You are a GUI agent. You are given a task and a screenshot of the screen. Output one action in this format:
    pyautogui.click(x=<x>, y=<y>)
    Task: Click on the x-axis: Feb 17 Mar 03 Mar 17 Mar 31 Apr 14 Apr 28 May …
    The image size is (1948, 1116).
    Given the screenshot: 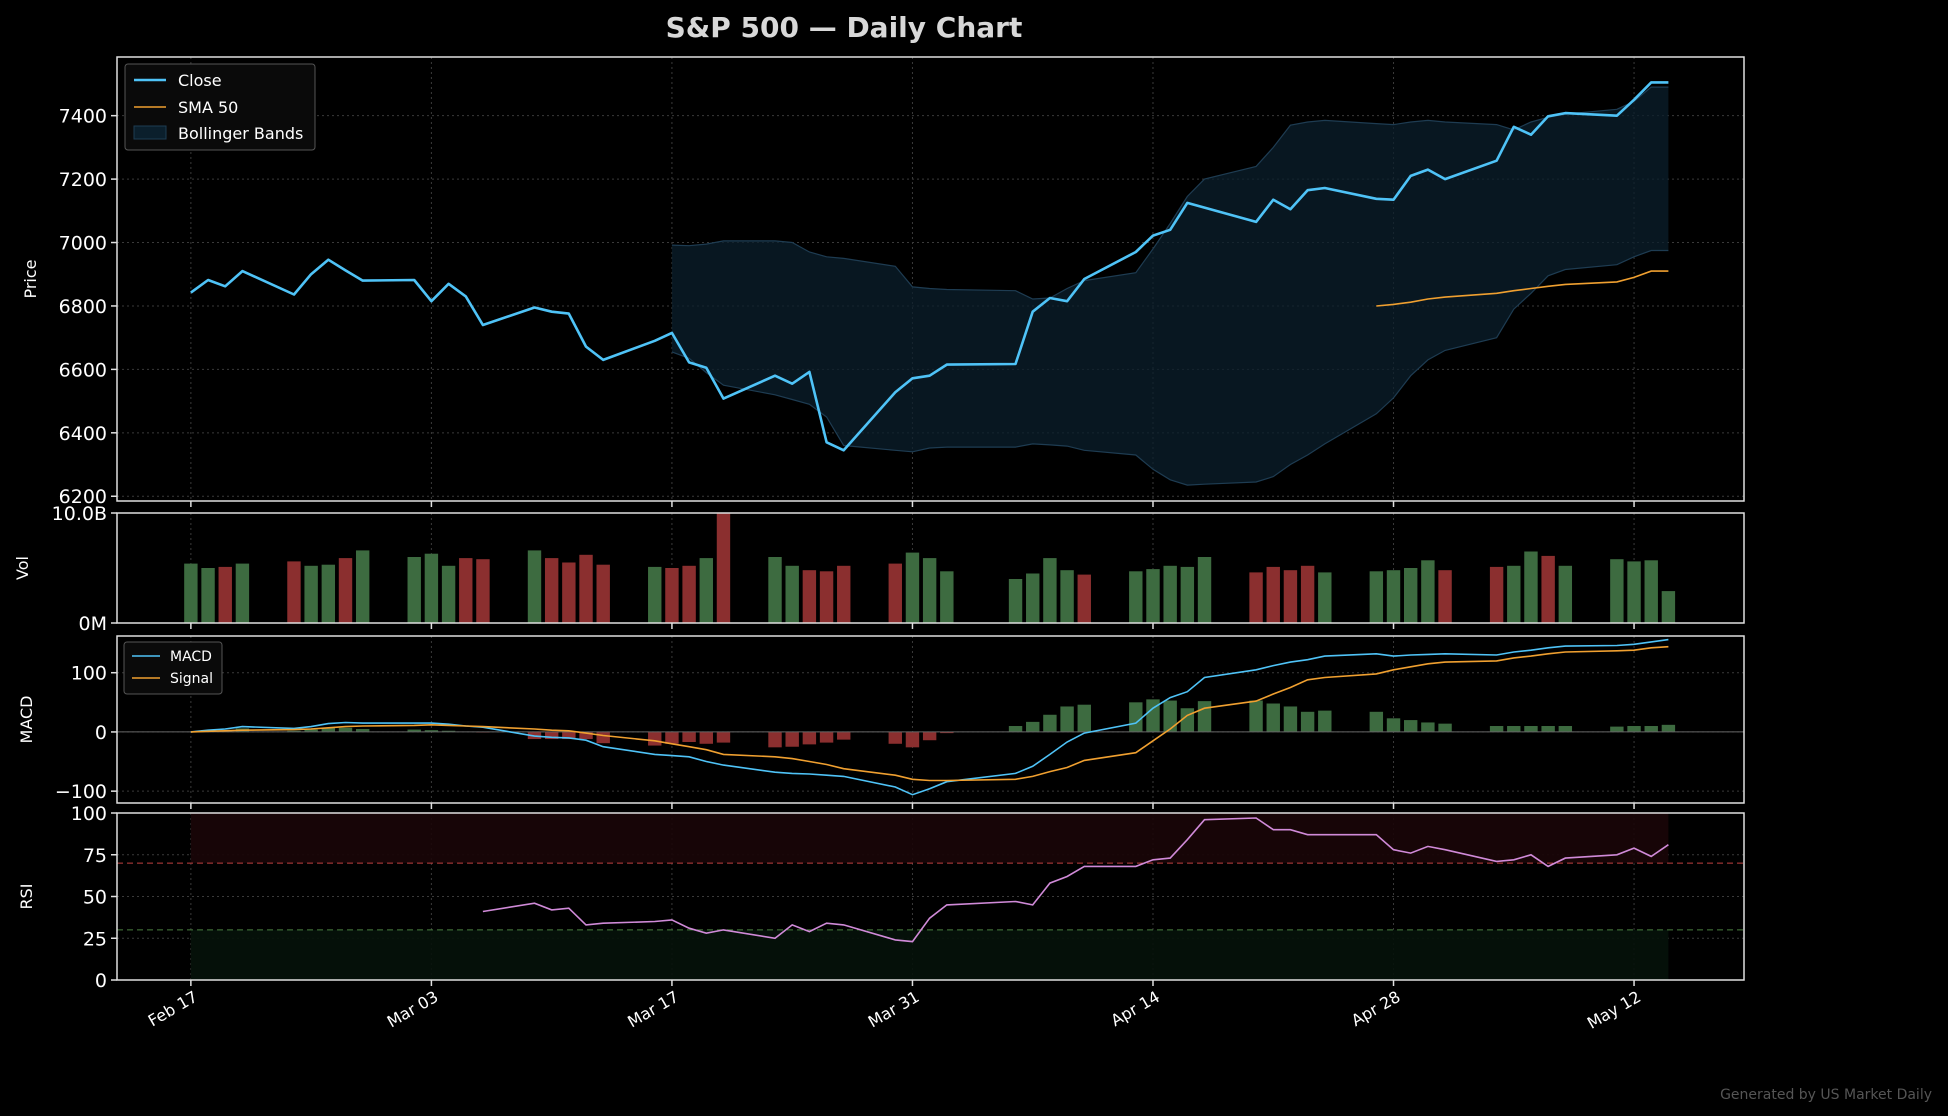 What is the action you would take?
    pyautogui.click(x=894, y=1010)
    